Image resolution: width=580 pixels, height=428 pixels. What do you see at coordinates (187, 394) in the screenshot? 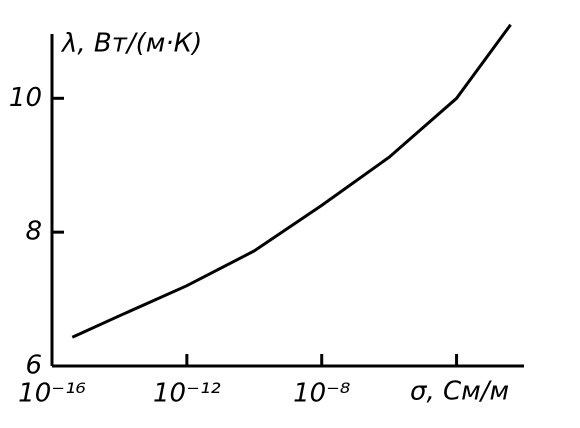
I see `x-tick-label: 10⁻¹²` at bounding box center [187, 394].